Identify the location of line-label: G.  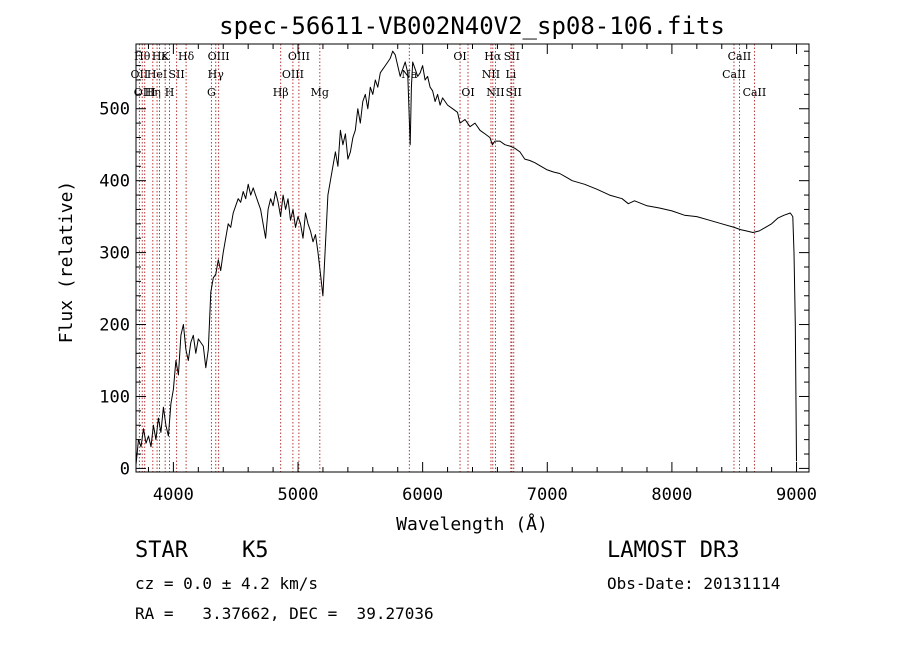
(211, 92).